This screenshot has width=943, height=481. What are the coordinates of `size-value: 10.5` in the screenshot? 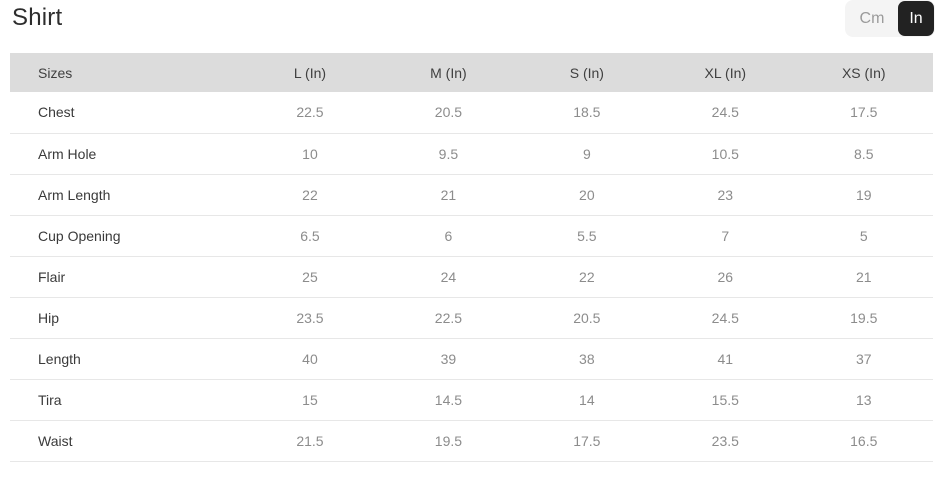 It's located at (725, 154).